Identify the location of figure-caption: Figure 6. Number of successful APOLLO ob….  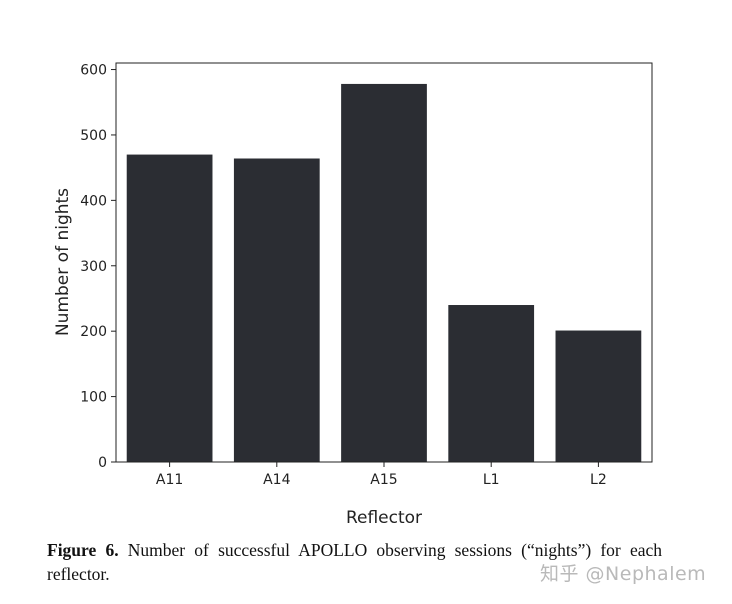
(354, 562).